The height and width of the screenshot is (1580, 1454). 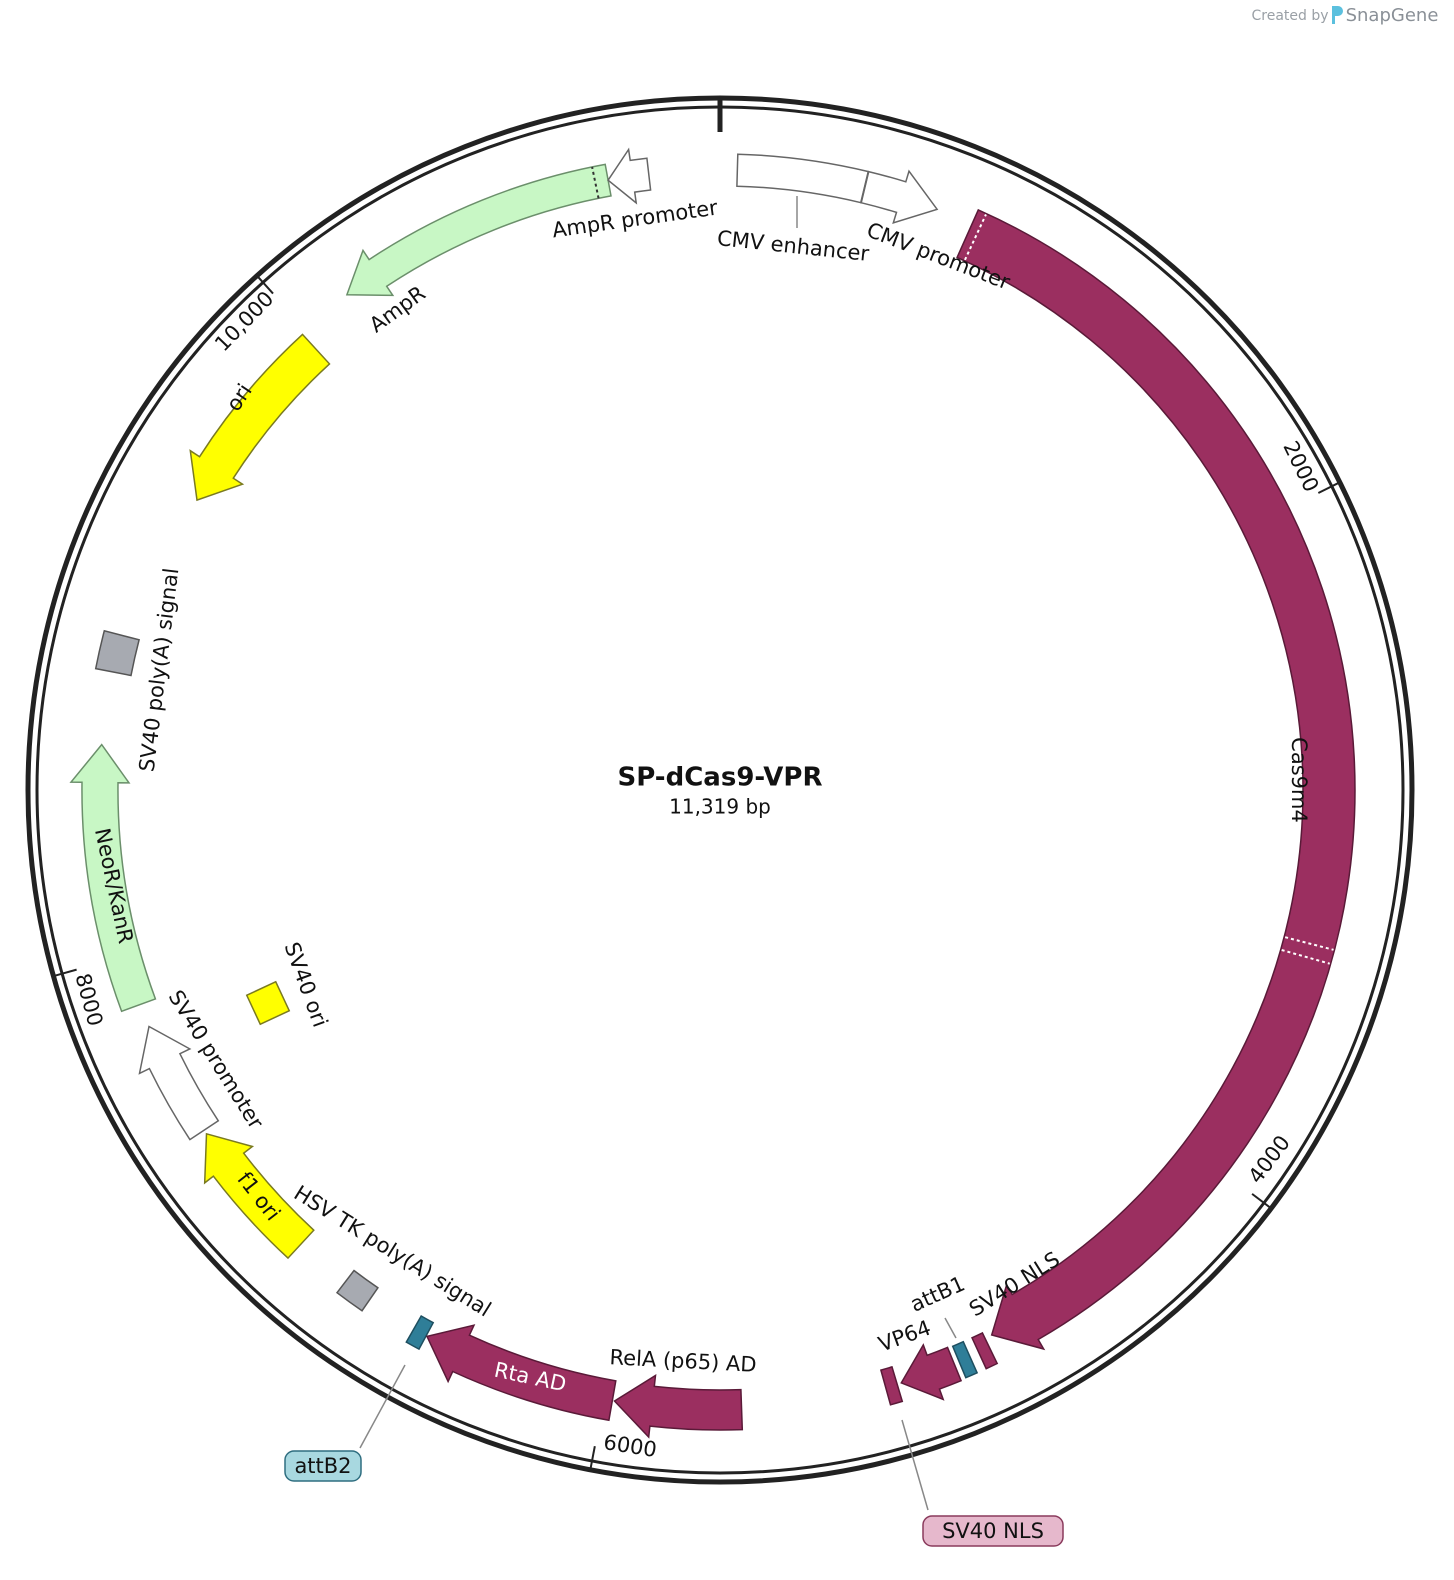 I want to click on feature-label: HSV TK poly(A) signal, so click(x=393, y=1251).